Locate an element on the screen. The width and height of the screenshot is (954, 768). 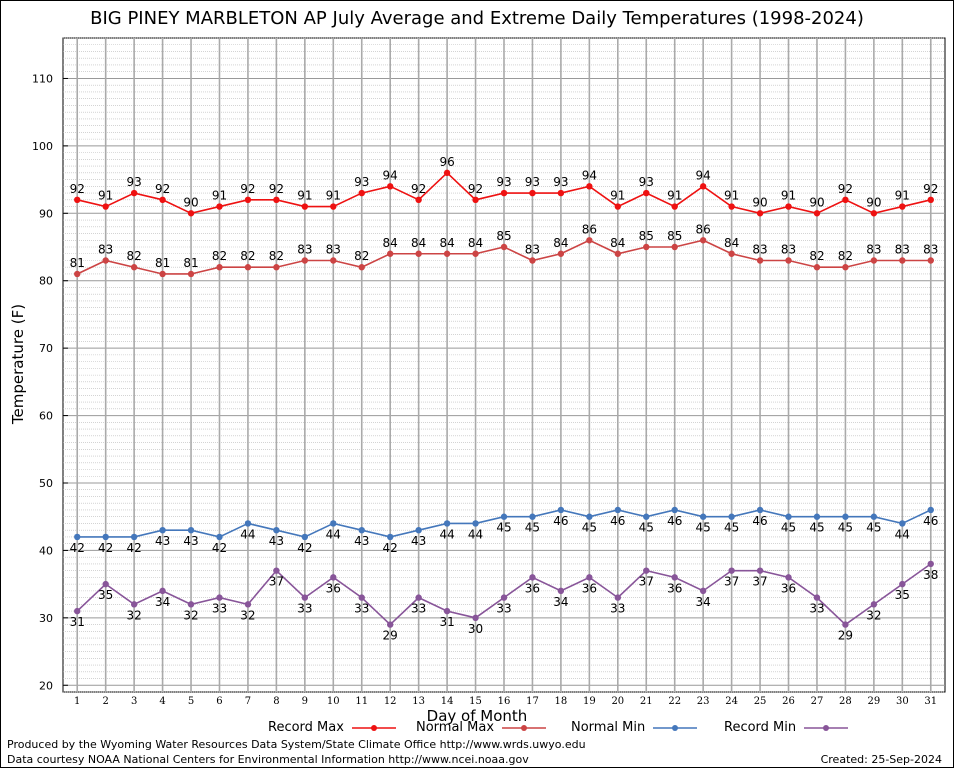
y-tick-label: 20 is located at coordinates (46, 685).